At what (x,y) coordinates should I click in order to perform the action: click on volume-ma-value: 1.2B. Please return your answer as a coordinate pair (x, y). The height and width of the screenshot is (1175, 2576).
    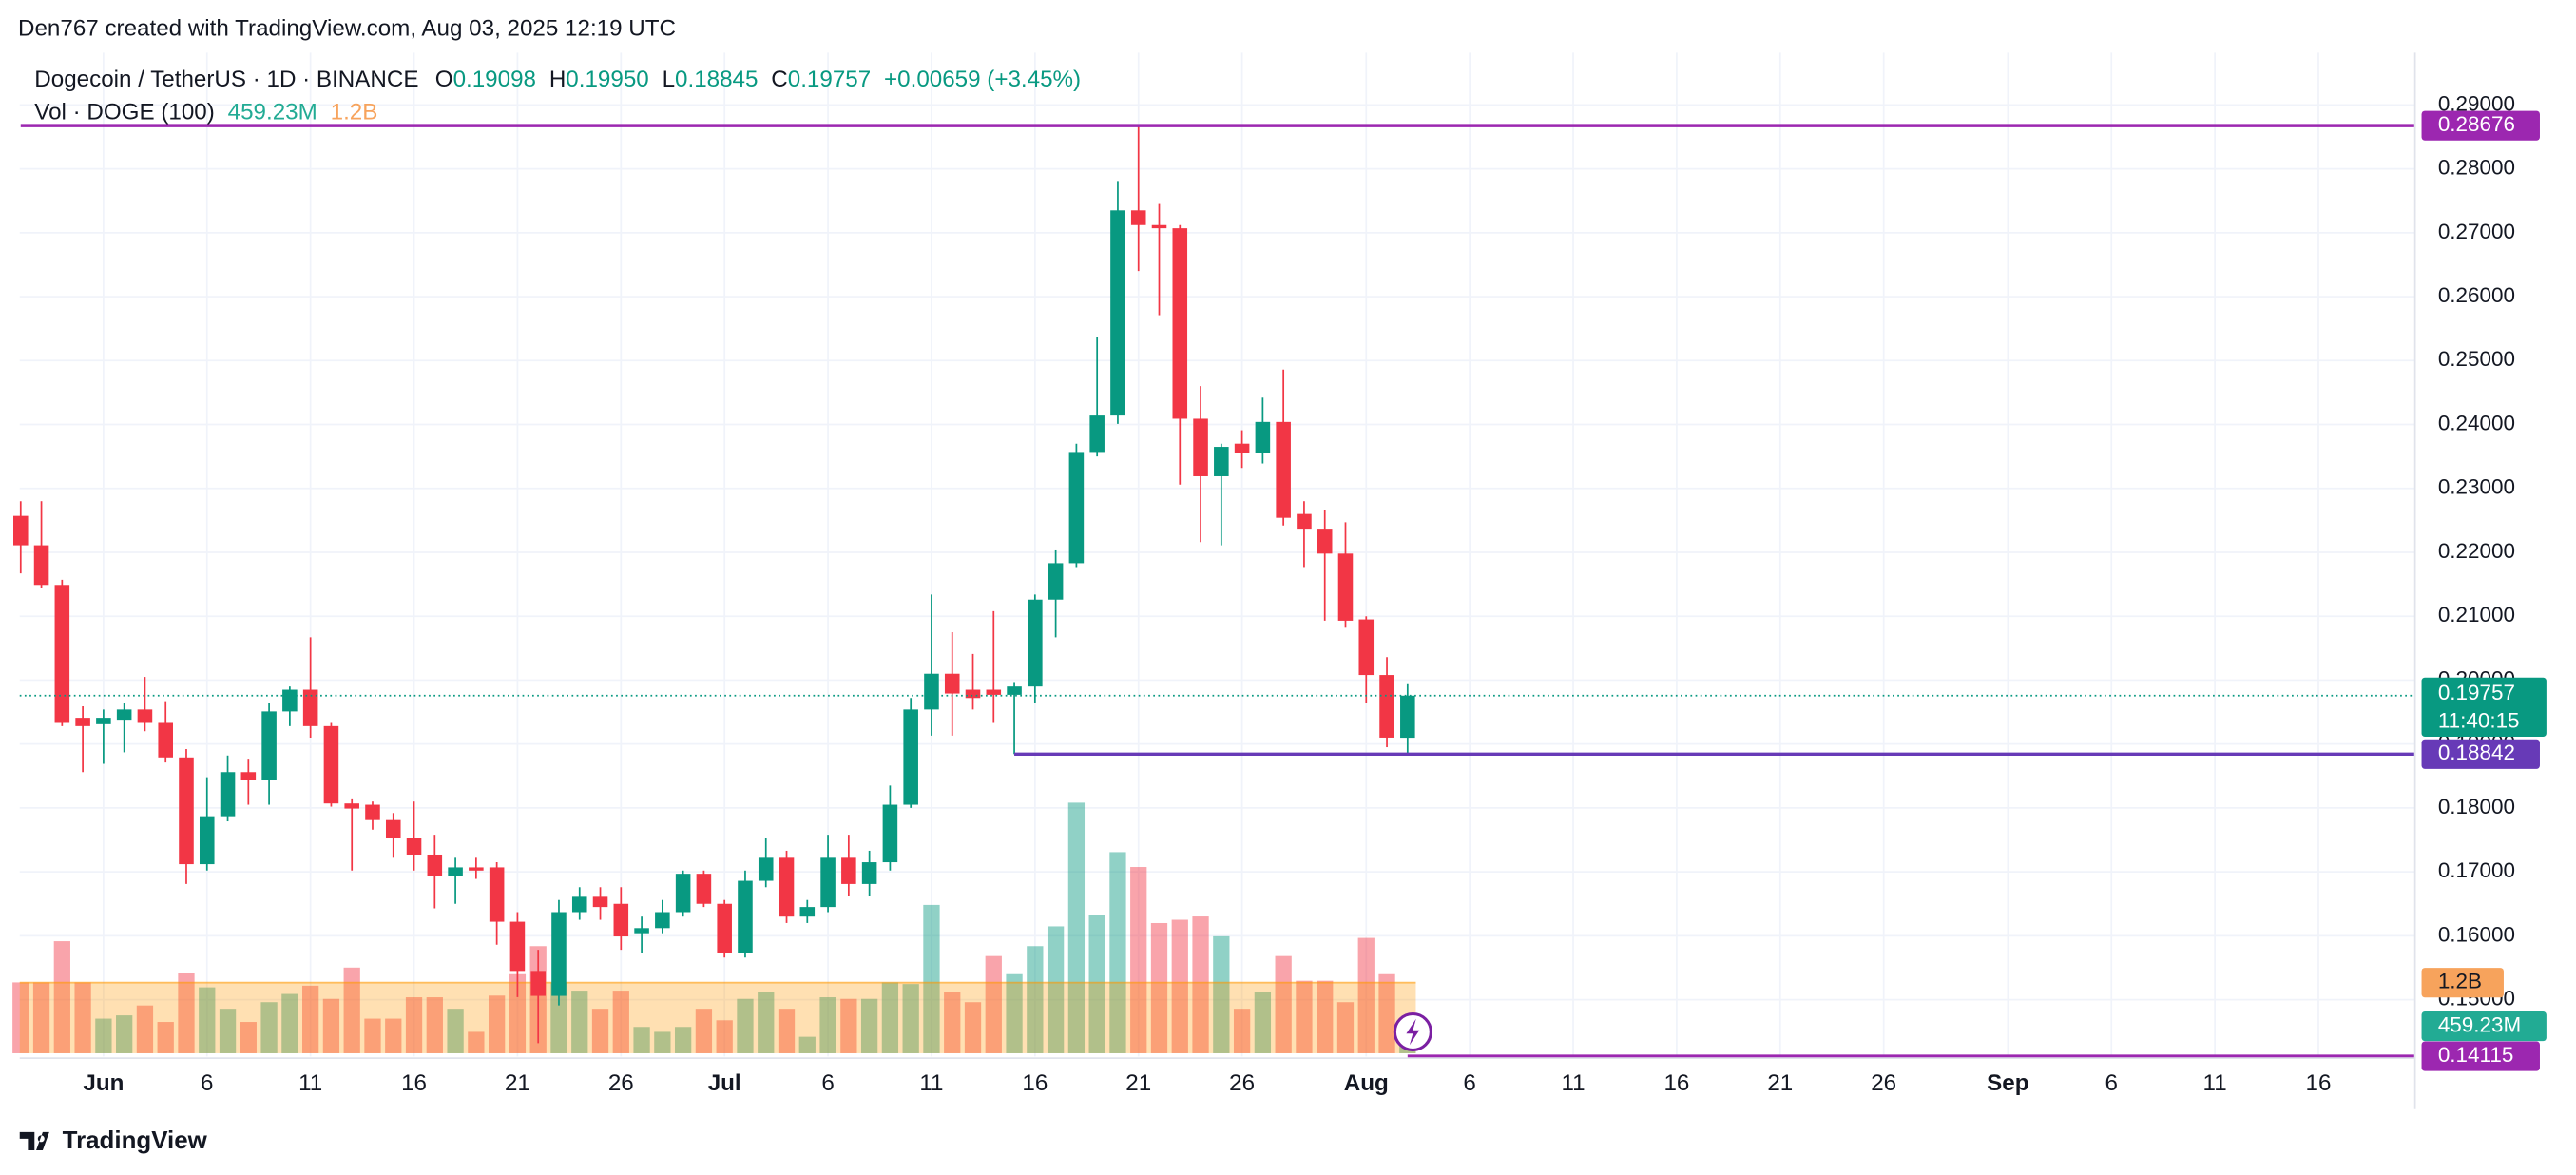
    Looking at the image, I should click on (355, 112).